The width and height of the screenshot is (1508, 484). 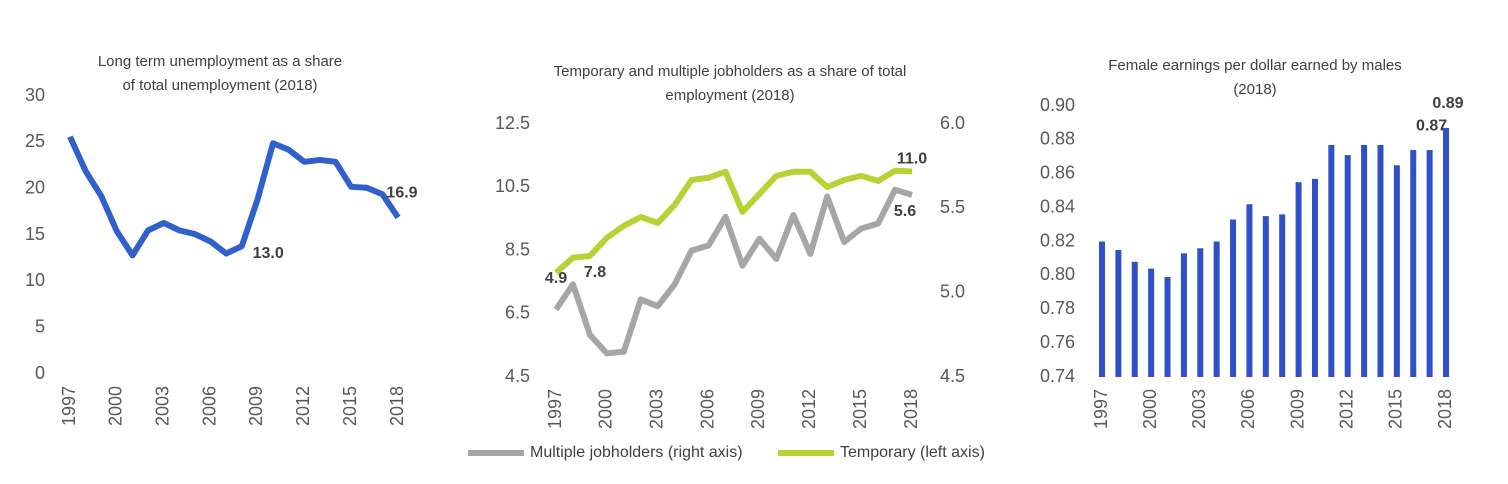 I want to click on value-label: 7.8, so click(x=595, y=272).